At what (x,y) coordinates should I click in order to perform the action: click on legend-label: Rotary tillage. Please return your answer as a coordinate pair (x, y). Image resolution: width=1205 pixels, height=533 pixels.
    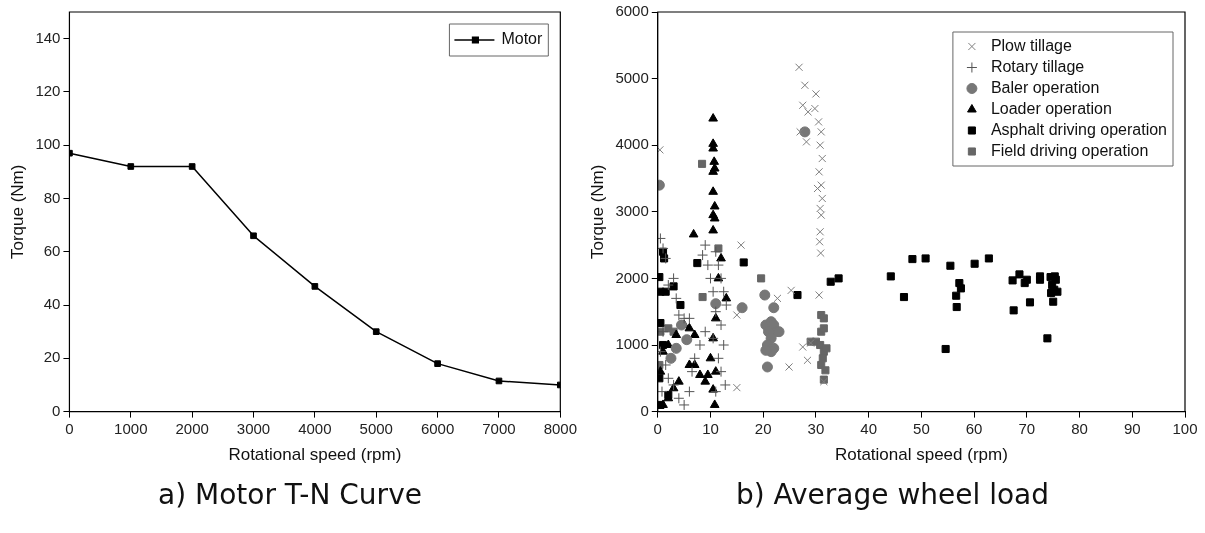
    Looking at the image, I should click on (1037, 66).